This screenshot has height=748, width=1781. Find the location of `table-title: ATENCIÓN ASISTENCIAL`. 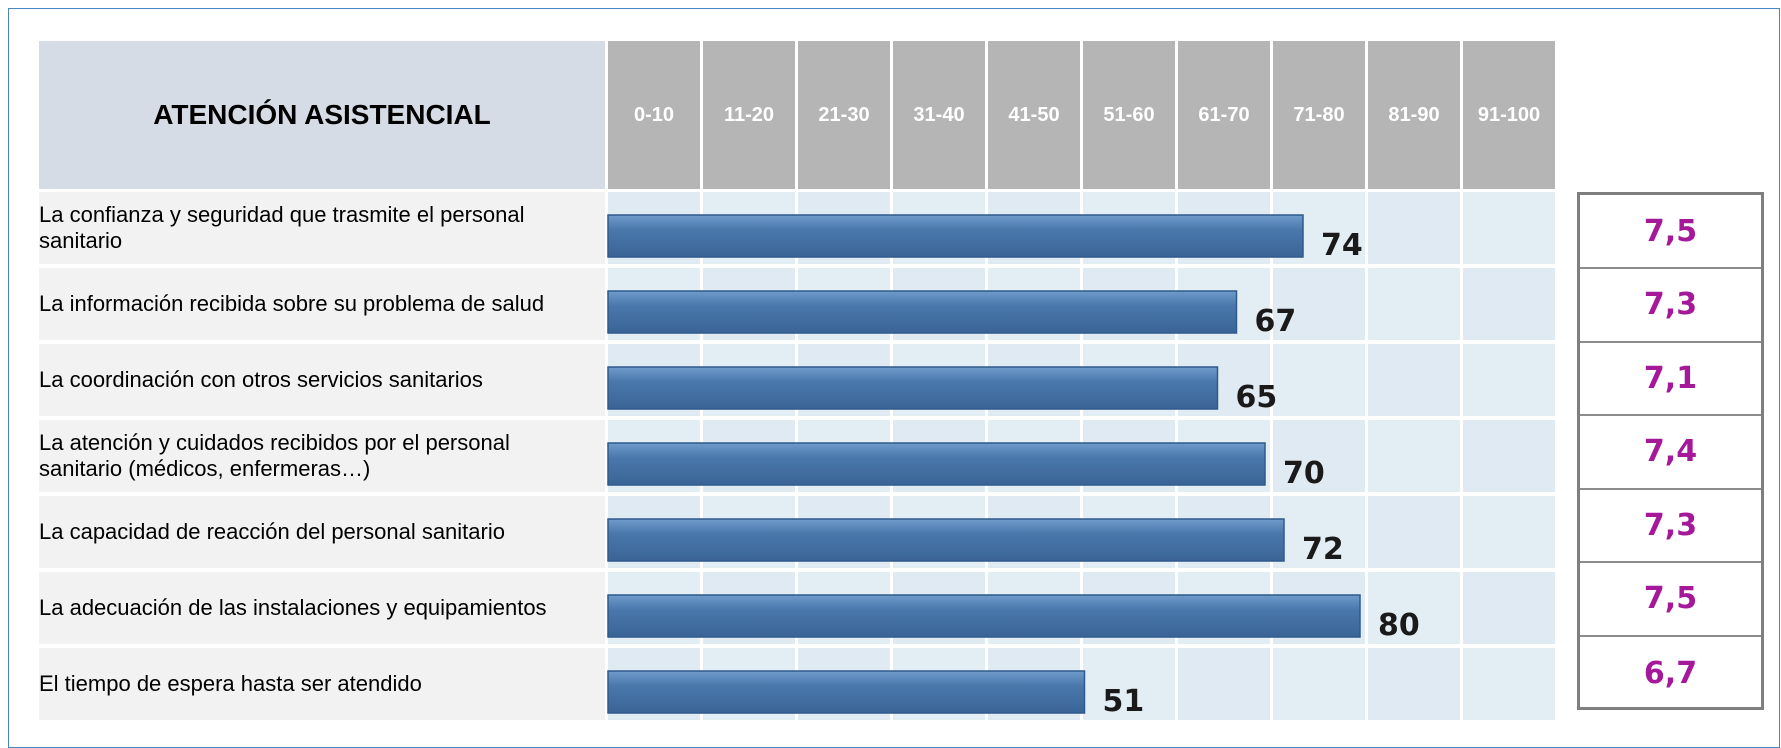

table-title: ATENCIÓN ASISTENCIAL is located at coordinates (322, 115).